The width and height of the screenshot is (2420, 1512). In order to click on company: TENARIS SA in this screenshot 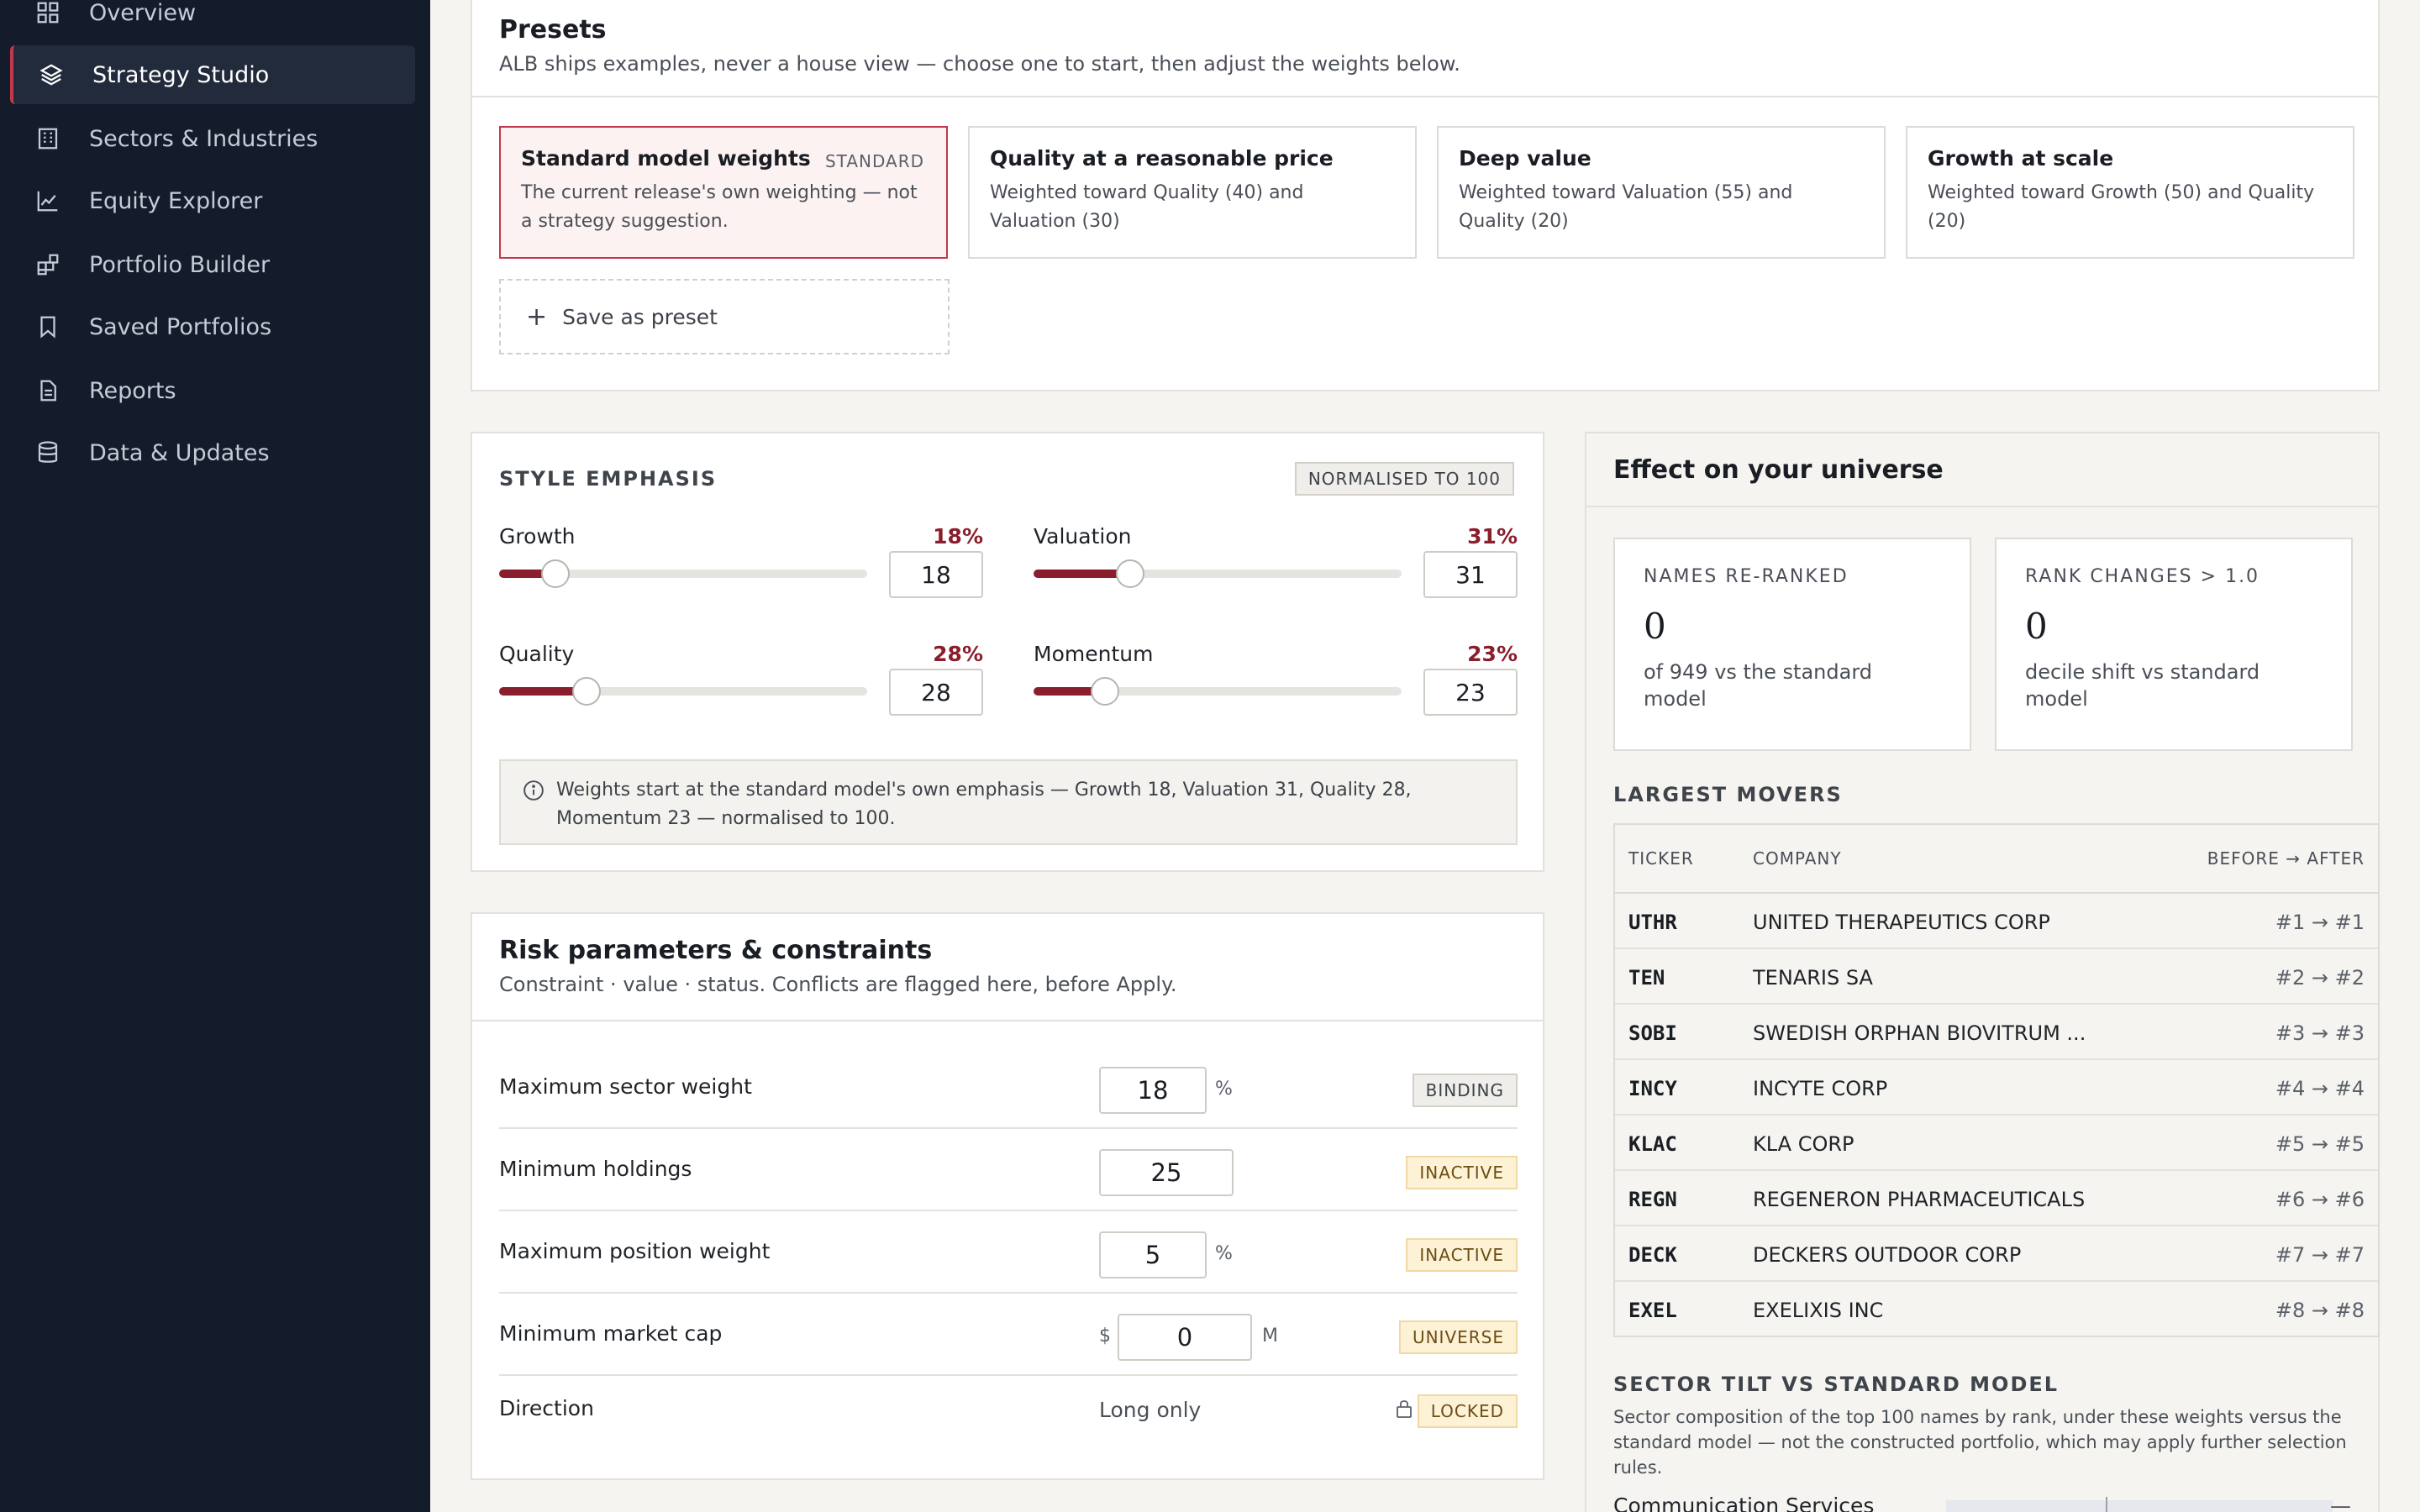, I will do `click(1813, 978)`.